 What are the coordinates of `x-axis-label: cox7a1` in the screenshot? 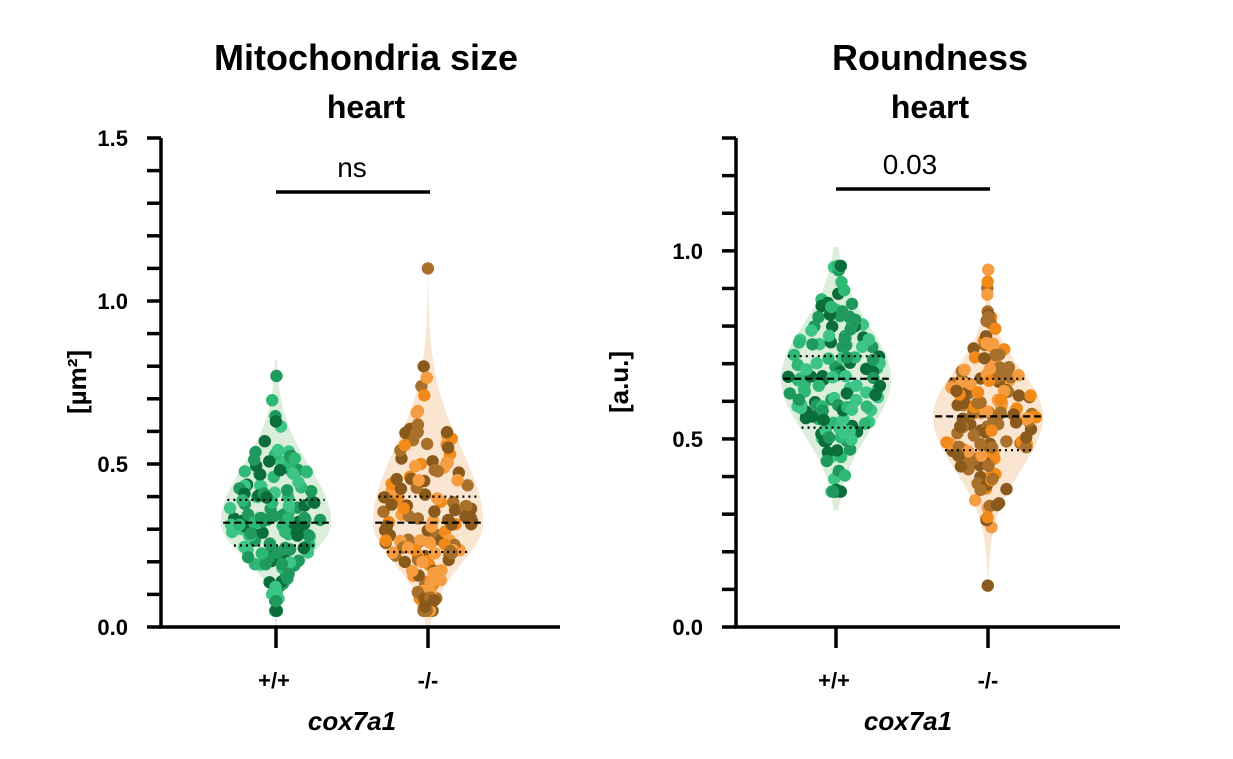 It's located at (352, 721).